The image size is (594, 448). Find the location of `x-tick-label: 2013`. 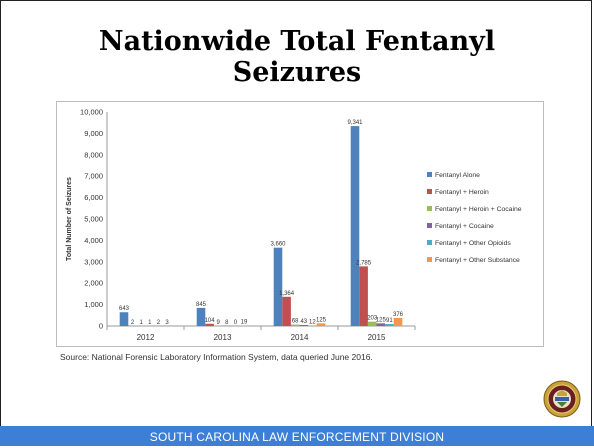

x-tick-label: 2013 is located at coordinates (223, 337).